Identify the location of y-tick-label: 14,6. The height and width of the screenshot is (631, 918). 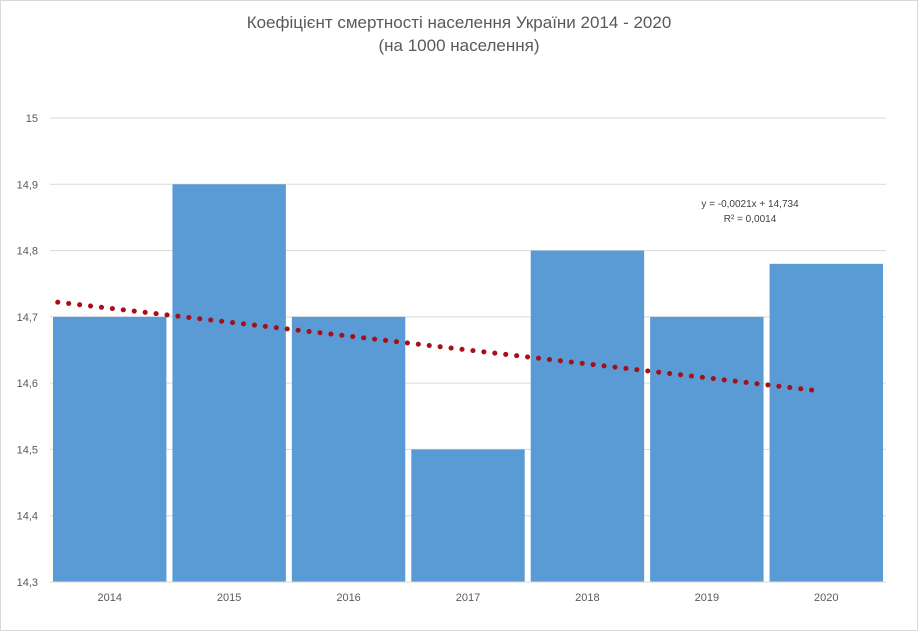
(27, 384).